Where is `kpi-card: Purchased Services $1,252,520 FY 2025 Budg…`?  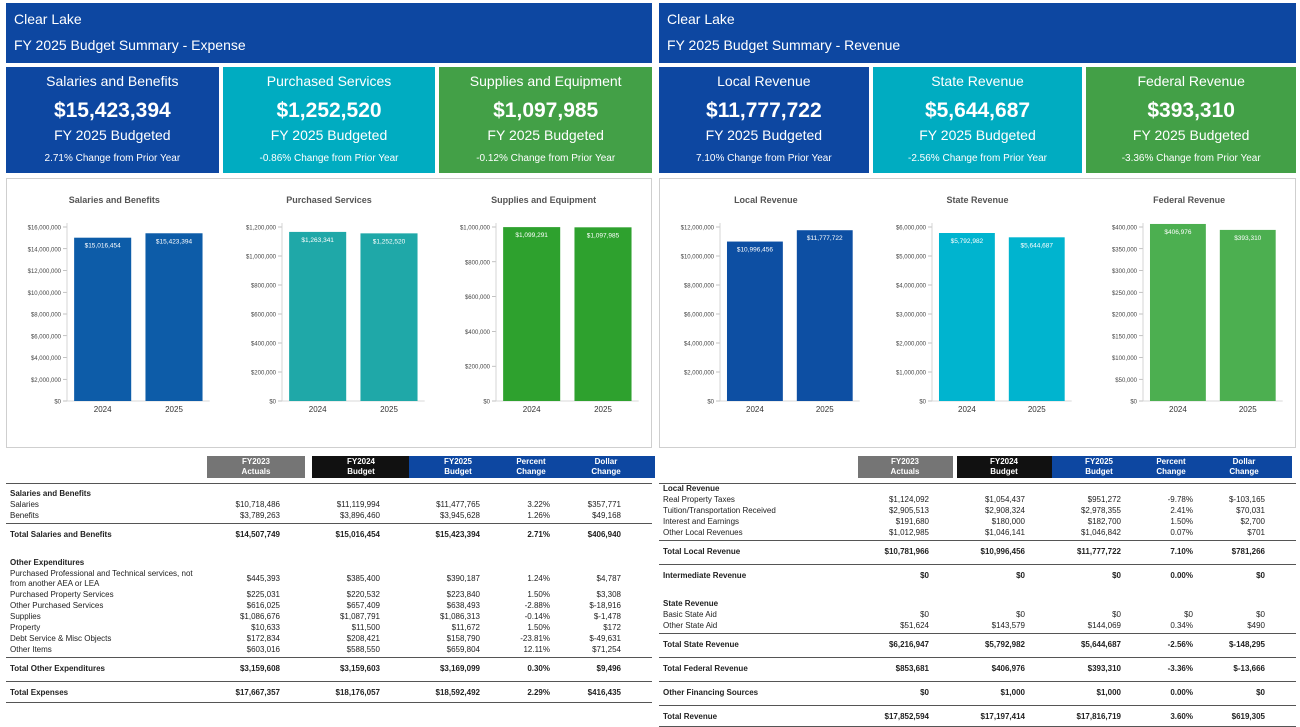
kpi-card: Purchased Services $1,252,520 FY 2025 Budg… is located at coordinates (329, 120).